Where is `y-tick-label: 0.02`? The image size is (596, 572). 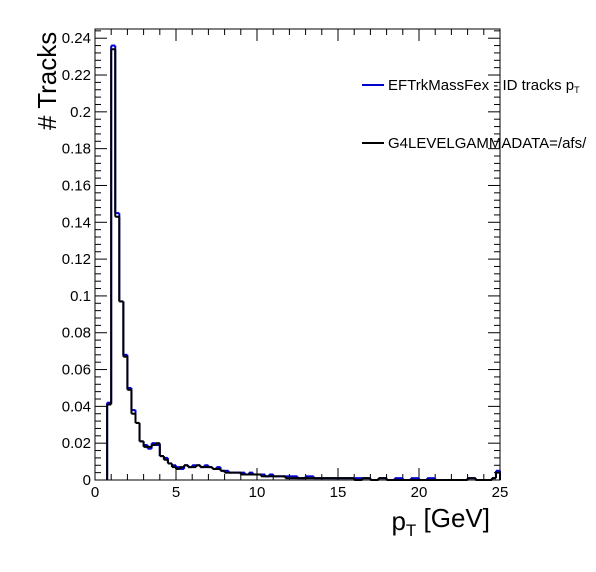 y-tick-label: 0.02 is located at coordinates (76, 443).